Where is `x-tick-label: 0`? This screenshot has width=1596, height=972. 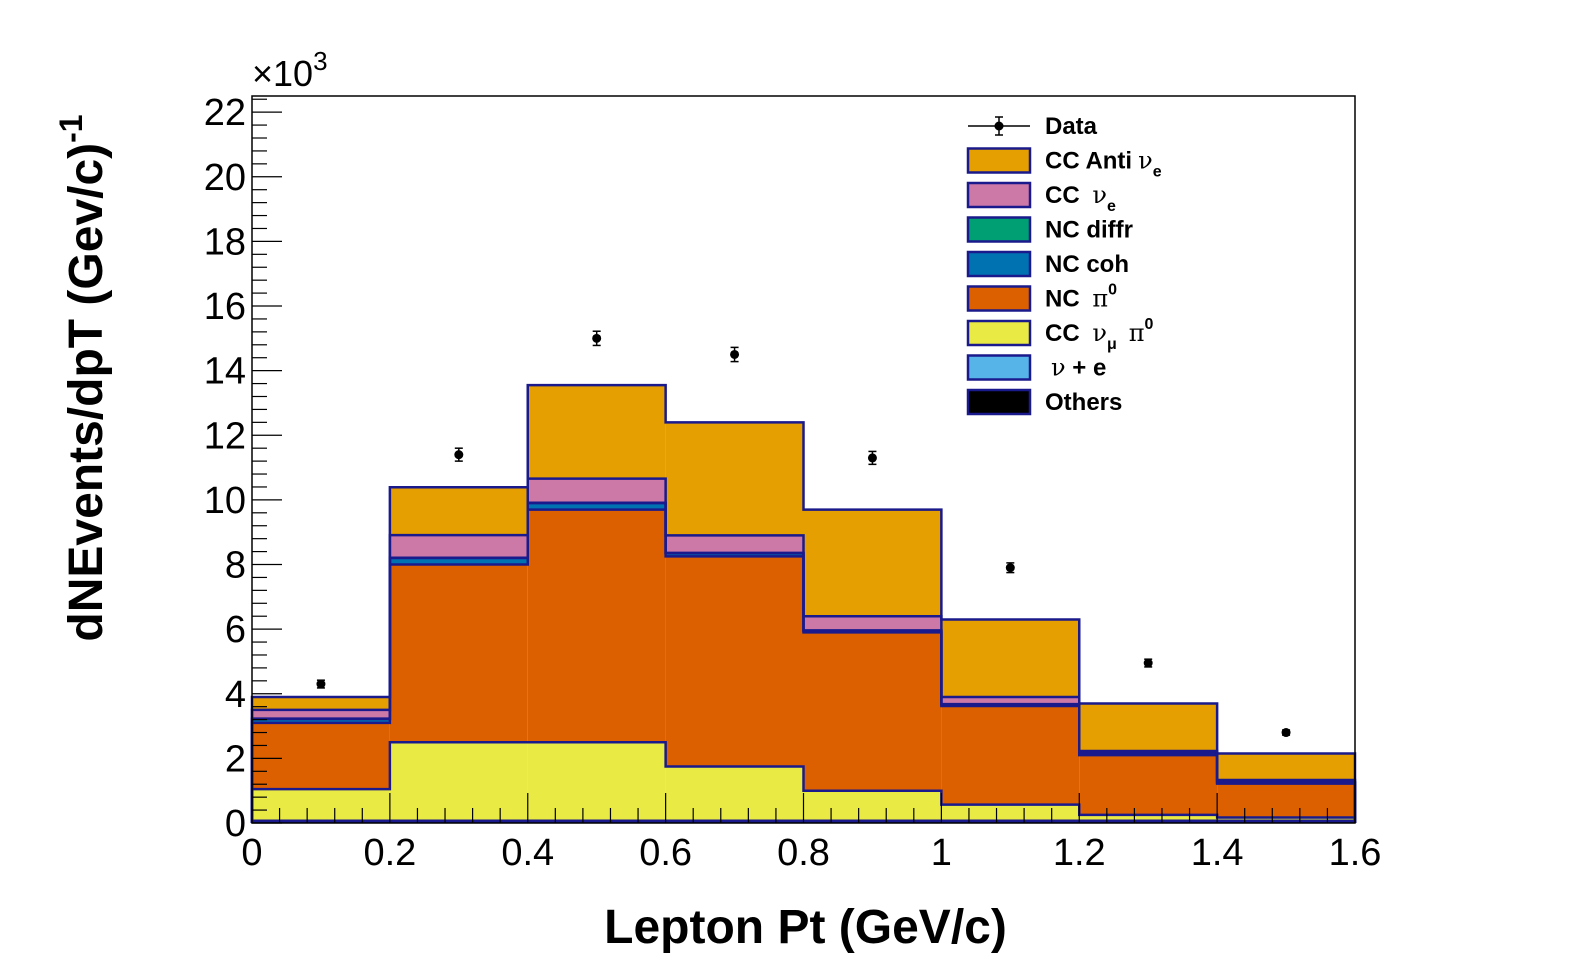 x-tick-label: 0 is located at coordinates (251, 853).